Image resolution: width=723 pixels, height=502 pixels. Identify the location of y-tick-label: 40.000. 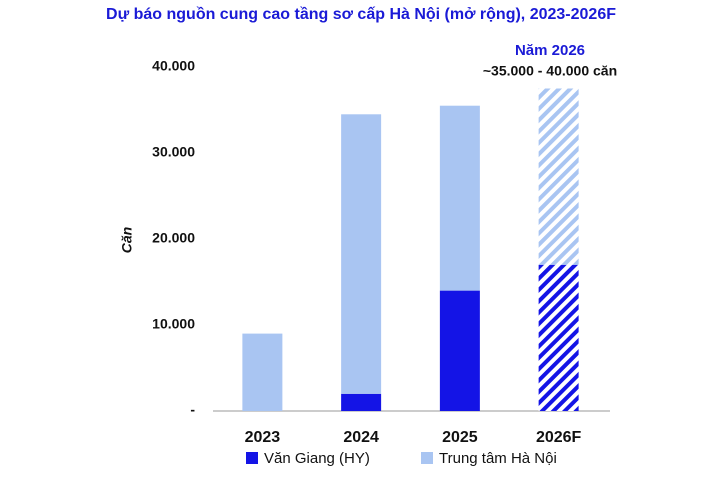
(173, 66).